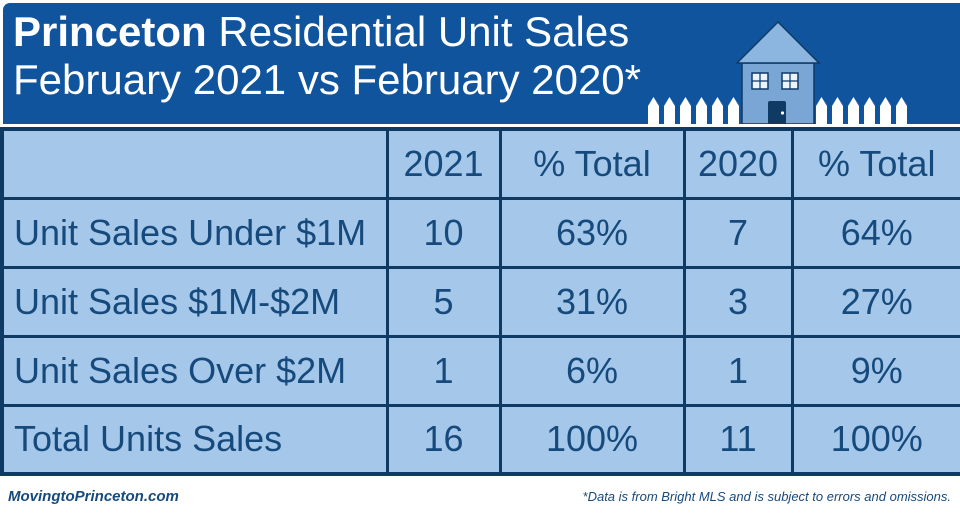 This screenshot has width=960, height=518. What do you see at coordinates (777, 112) in the screenshot?
I see `door-icon` at bounding box center [777, 112].